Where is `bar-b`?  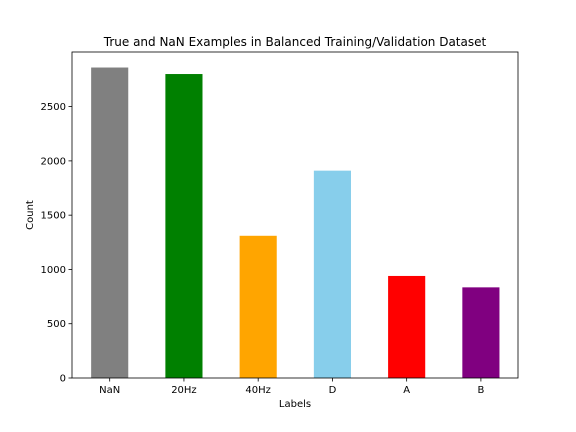 bar-b is located at coordinates (481, 332).